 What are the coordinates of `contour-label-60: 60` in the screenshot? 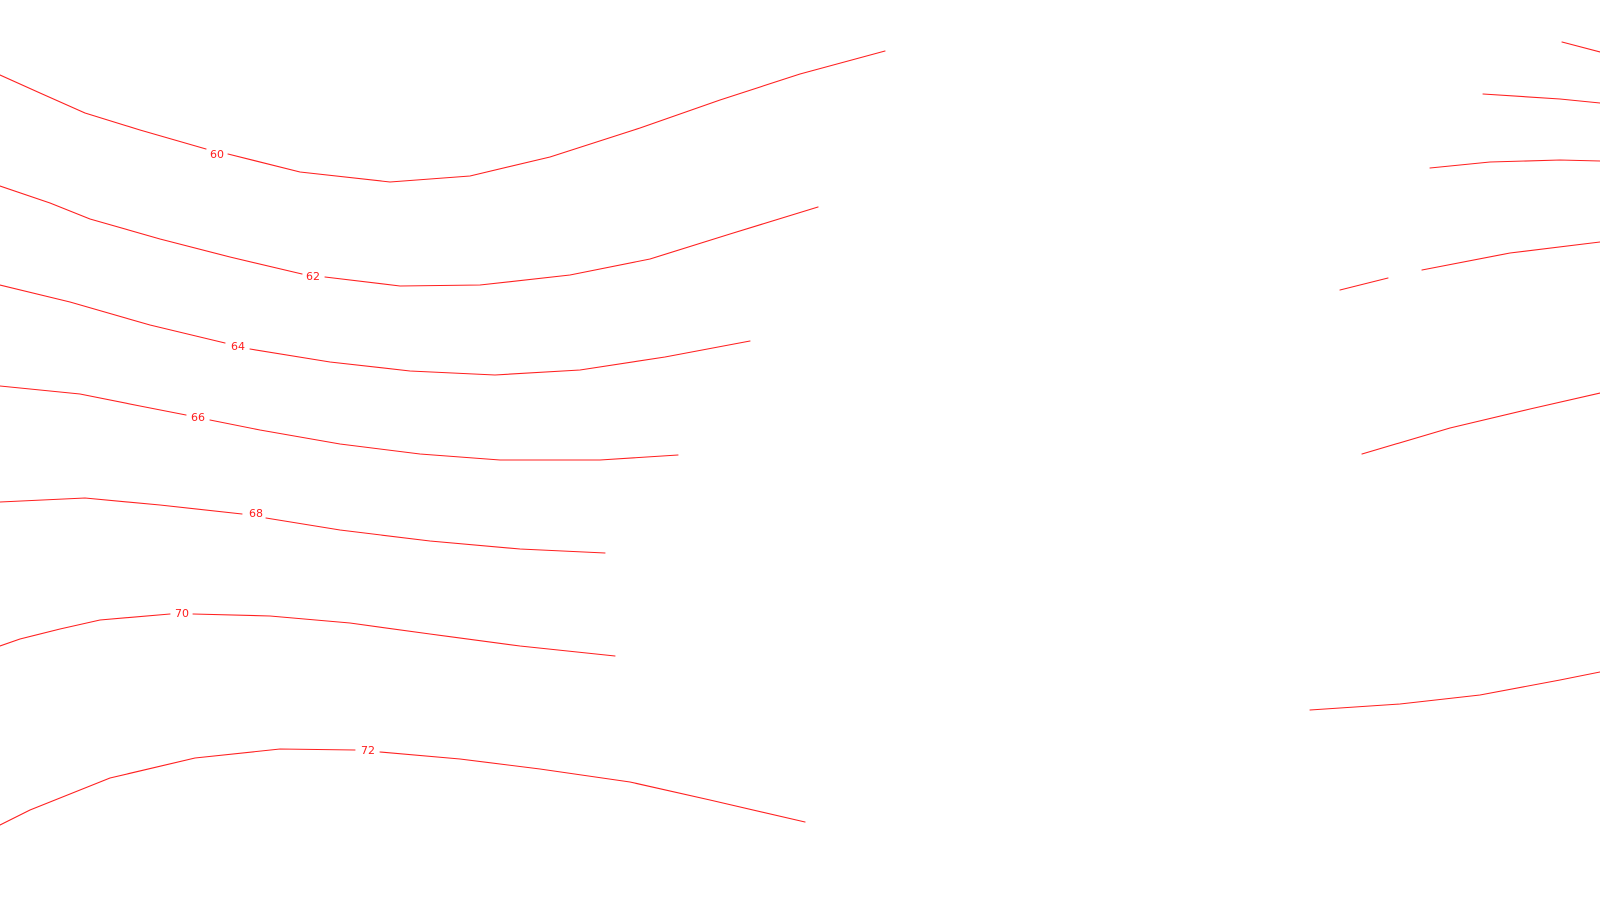 It's located at (217, 154).